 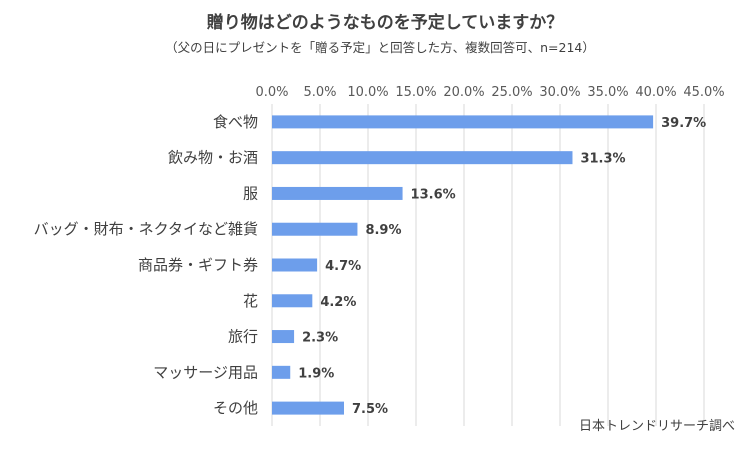 I want to click on x-tick-label: 15.0%, so click(x=415, y=92).